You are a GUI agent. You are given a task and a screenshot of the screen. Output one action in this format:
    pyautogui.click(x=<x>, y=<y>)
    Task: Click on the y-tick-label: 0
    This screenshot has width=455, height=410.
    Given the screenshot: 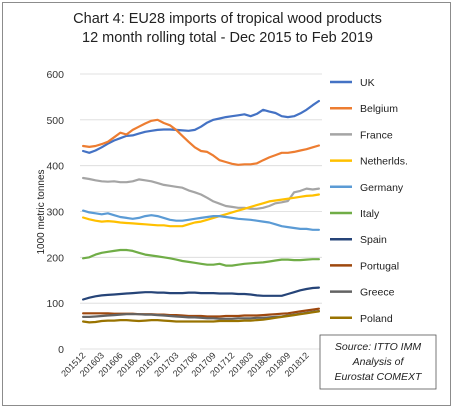 What is the action you would take?
    pyautogui.click(x=61, y=350)
    